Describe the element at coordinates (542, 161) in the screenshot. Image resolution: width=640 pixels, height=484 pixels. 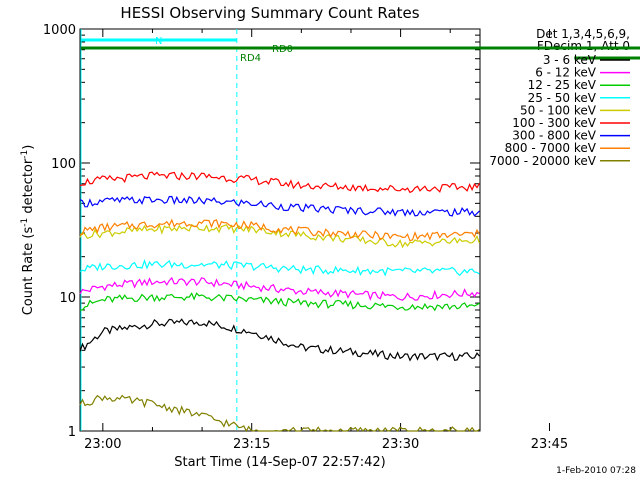
I see `legend-label: 7000 - 20000 keV` at that location.